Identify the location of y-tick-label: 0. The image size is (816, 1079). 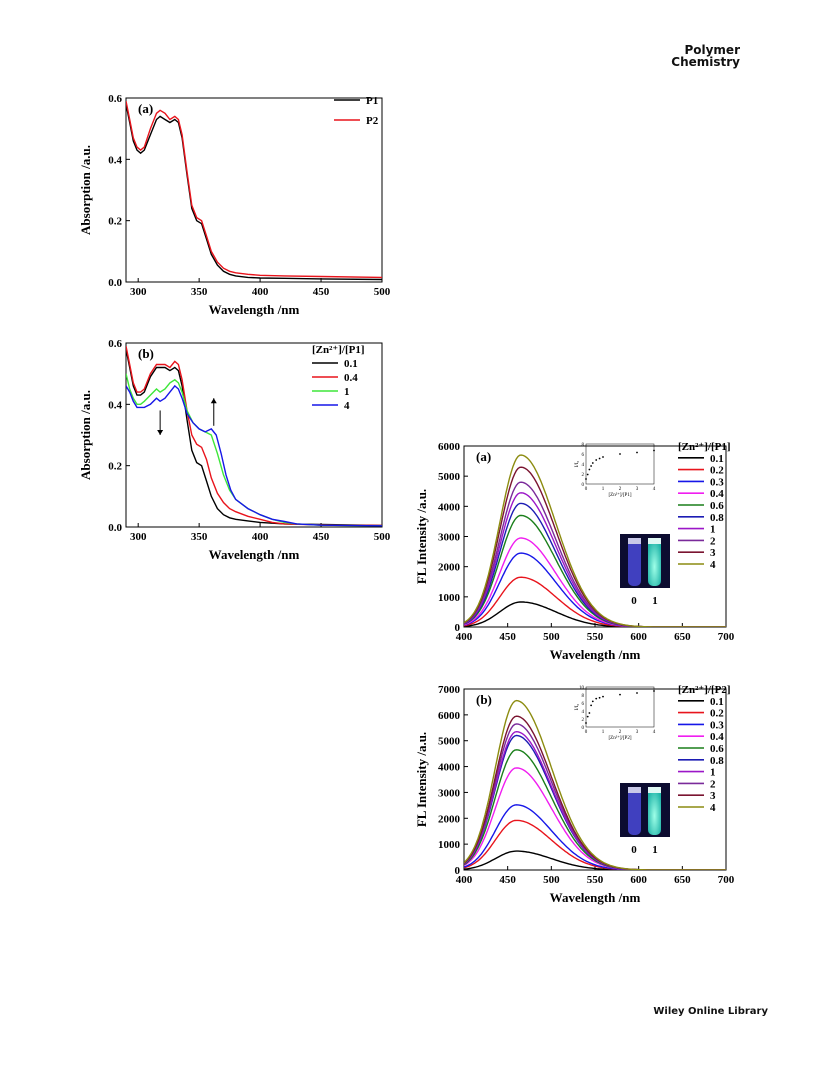
(458, 628).